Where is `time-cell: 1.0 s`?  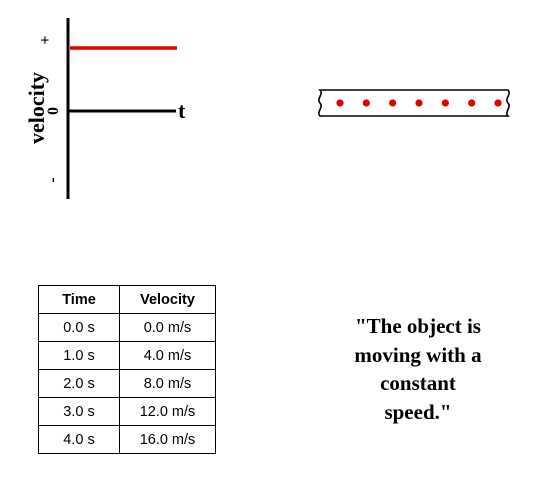
time-cell: 1.0 s is located at coordinates (79, 355).